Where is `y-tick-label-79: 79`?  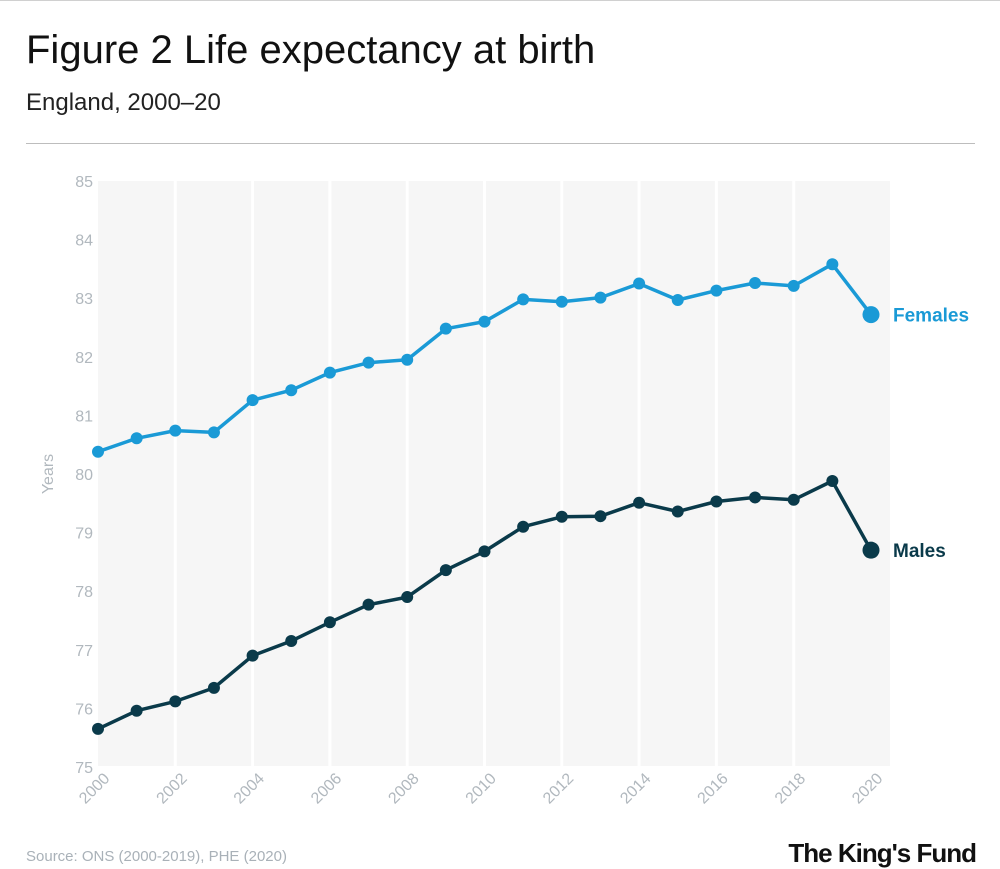
y-tick-label-79: 79 is located at coordinates (84, 534).